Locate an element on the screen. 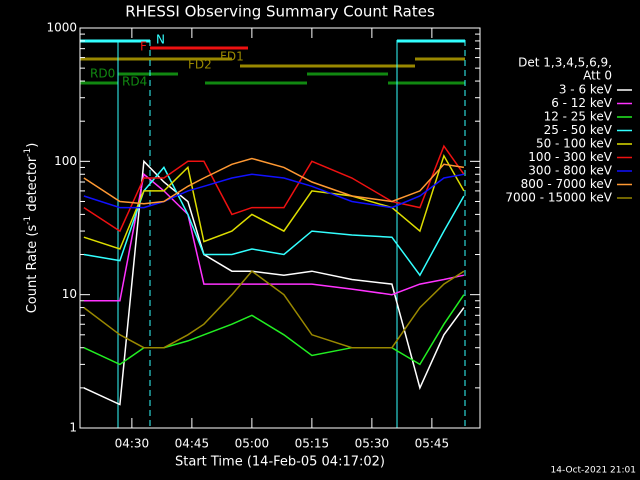 This screenshot has width=640, height=480. flag-label: F is located at coordinates (143, 47).